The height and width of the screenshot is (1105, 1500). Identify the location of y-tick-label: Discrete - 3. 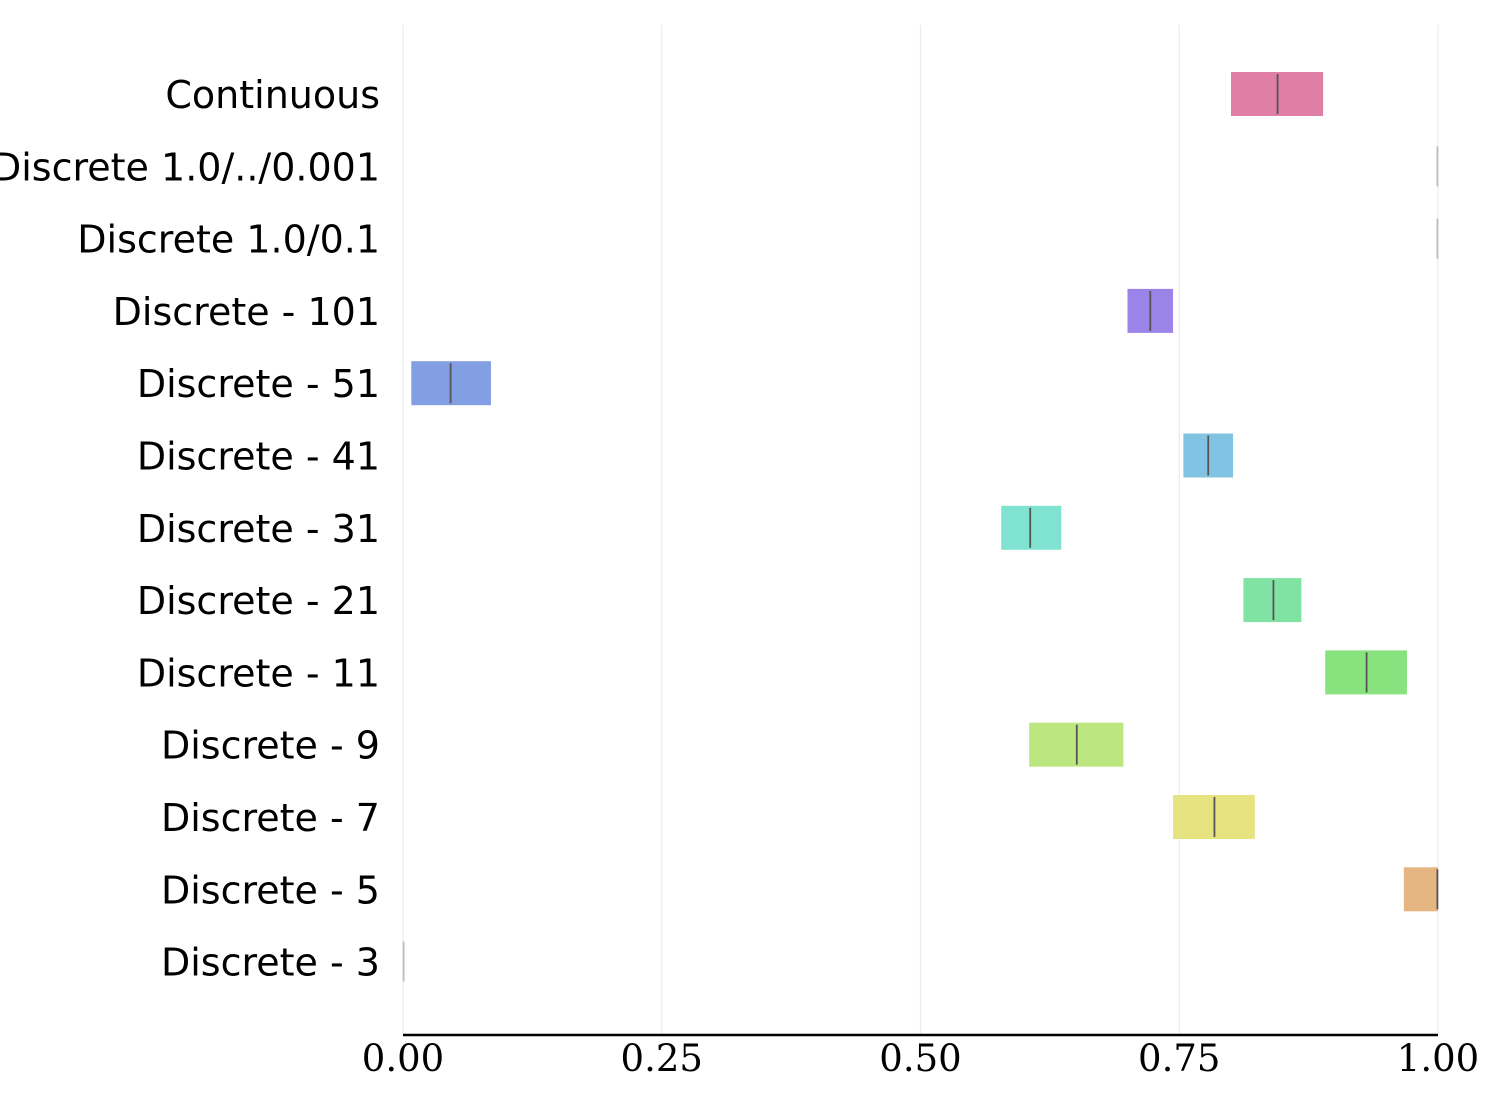
(270, 963).